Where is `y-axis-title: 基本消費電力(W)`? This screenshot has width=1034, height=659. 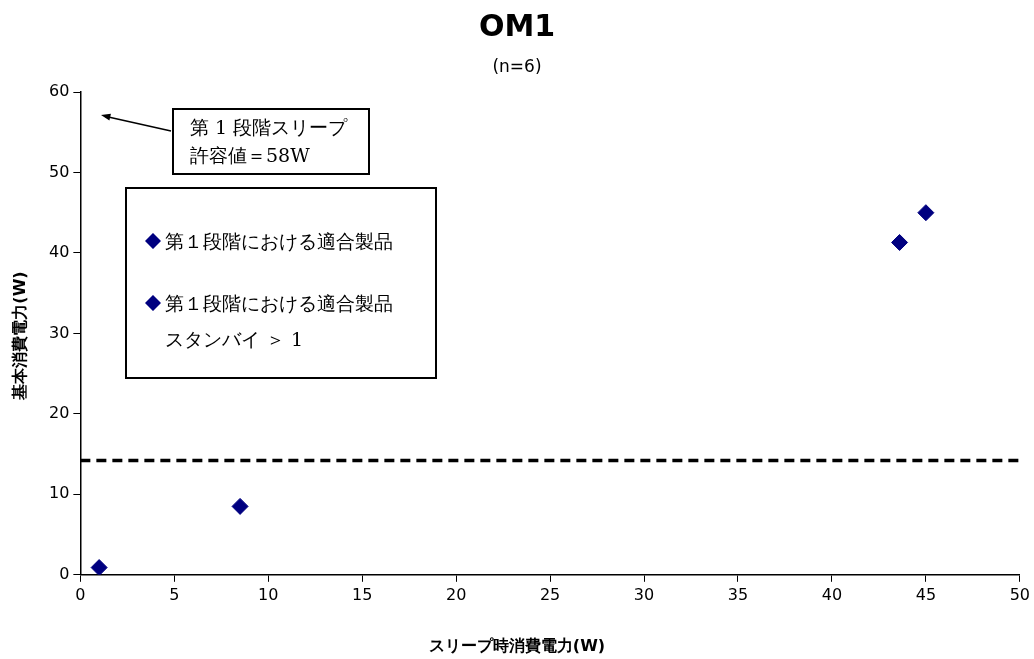
y-axis-title: 基本消費電力(W) is located at coordinates (19, 336).